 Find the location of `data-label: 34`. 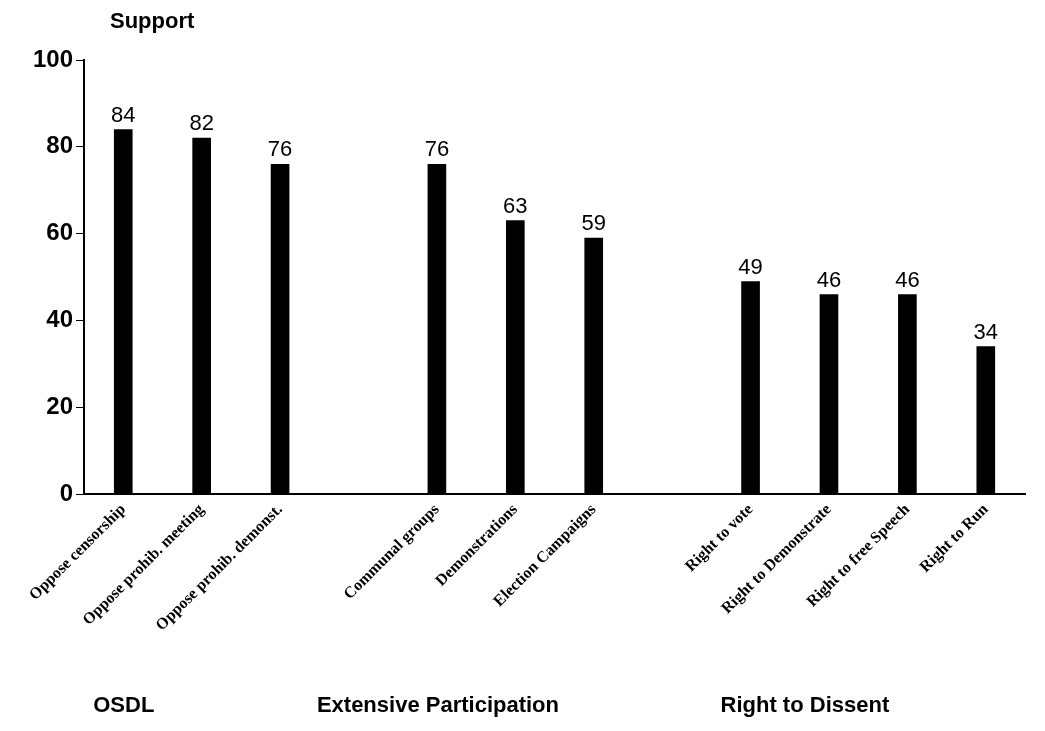

data-label: 34 is located at coordinates (986, 331).